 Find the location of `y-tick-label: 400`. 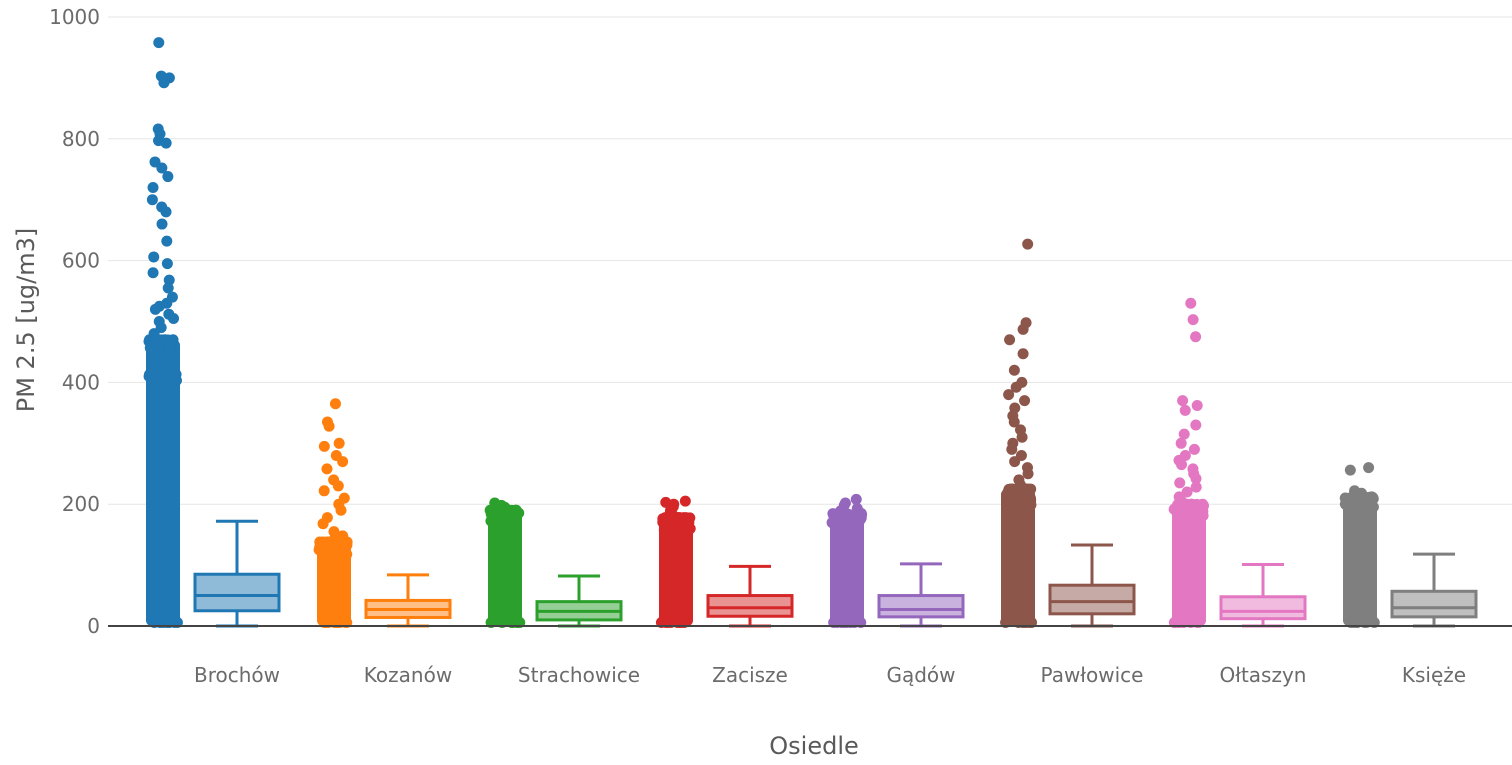

y-tick-label: 400 is located at coordinates (81, 382).